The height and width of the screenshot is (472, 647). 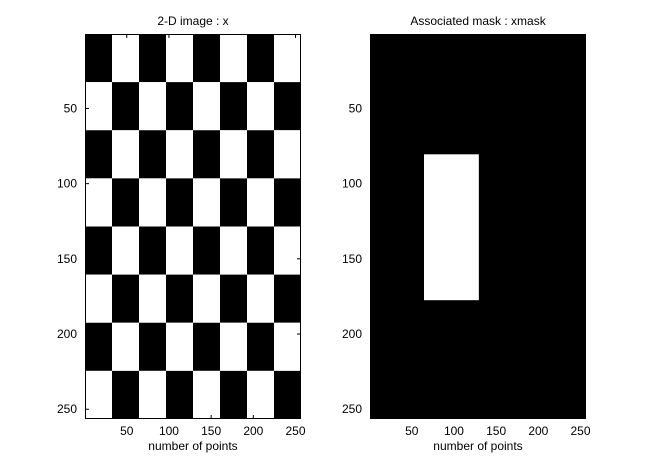 What do you see at coordinates (192, 446) in the screenshot?
I see `left-x-axis-label: number of points` at bounding box center [192, 446].